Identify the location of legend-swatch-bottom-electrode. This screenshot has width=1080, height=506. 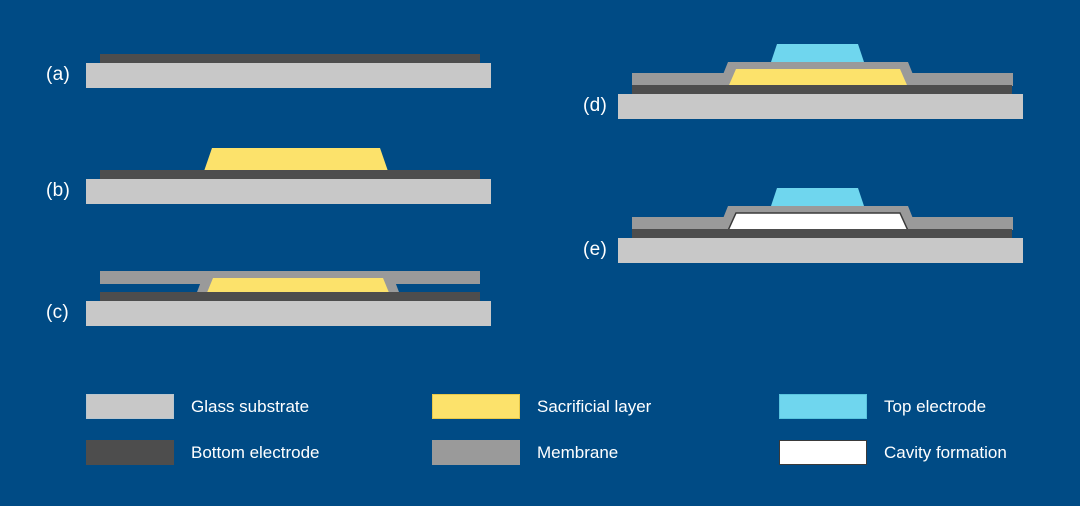
(130, 452).